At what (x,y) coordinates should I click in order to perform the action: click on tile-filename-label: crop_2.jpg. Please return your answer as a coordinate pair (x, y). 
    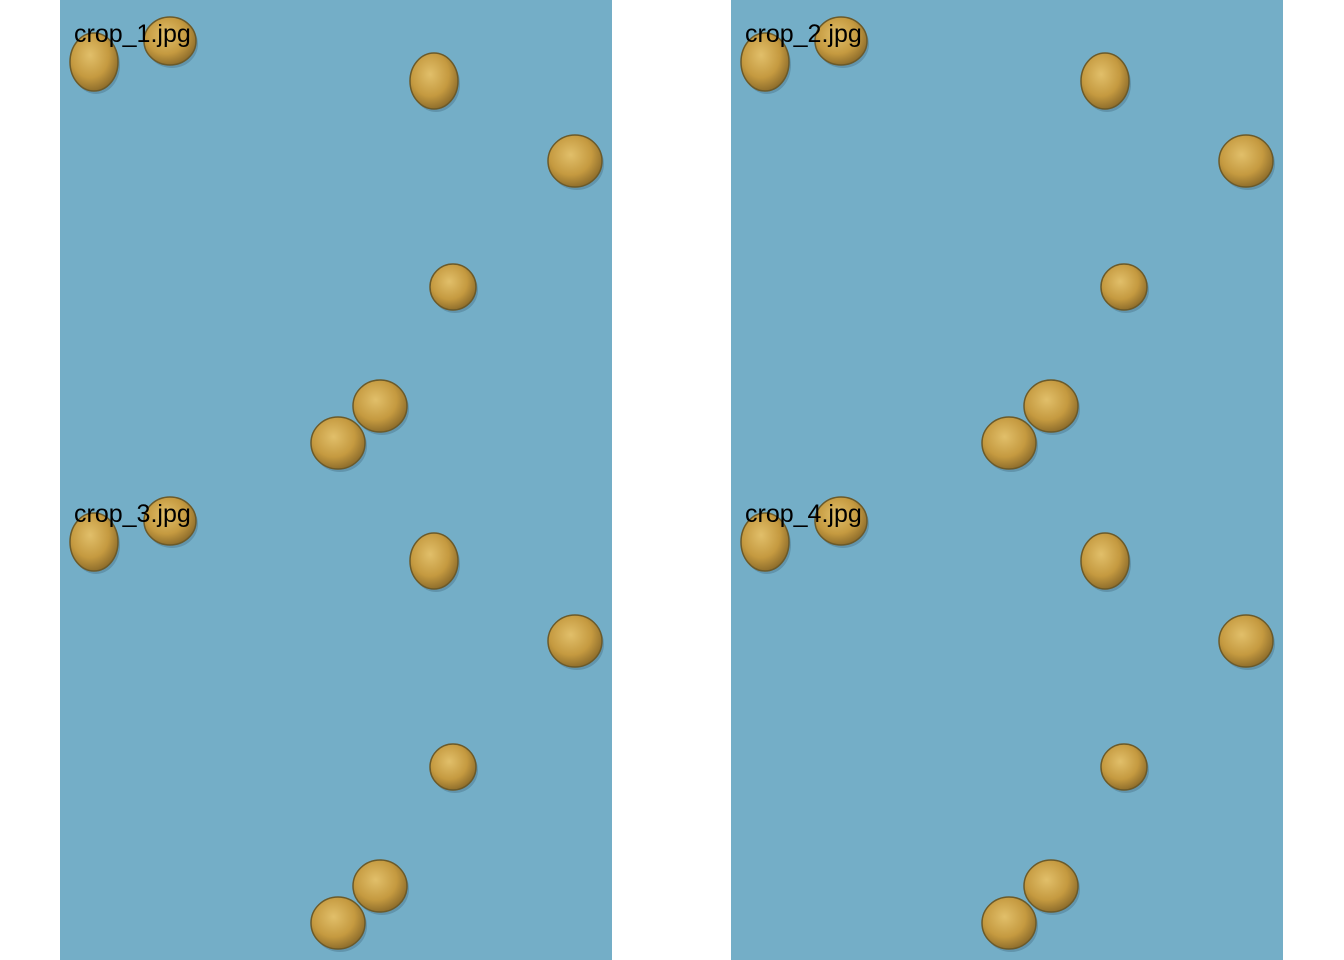
    Looking at the image, I should click on (803, 34).